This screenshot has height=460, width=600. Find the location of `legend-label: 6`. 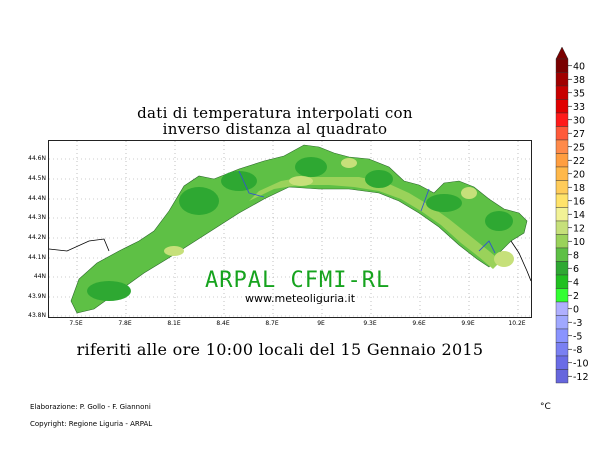

legend-label: 6 is located at coordinates (576, 269).